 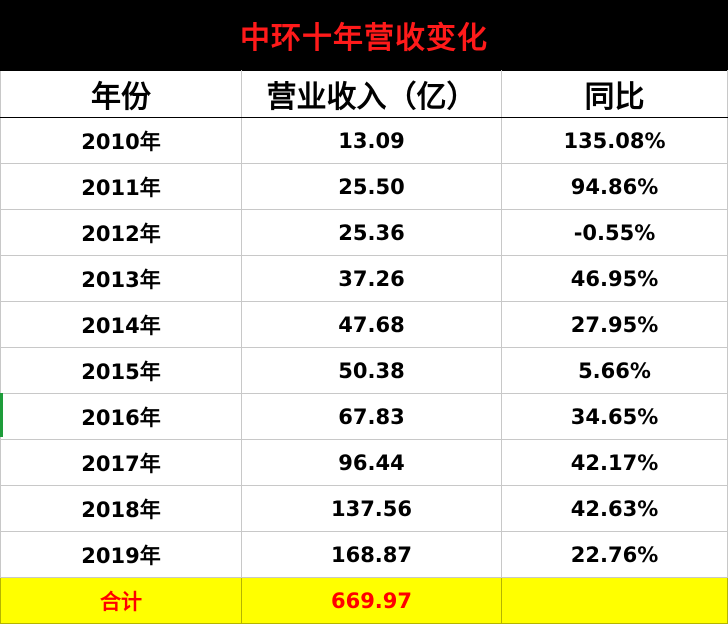 I want to click on header-year: 年份, so click(x=121, y=94).